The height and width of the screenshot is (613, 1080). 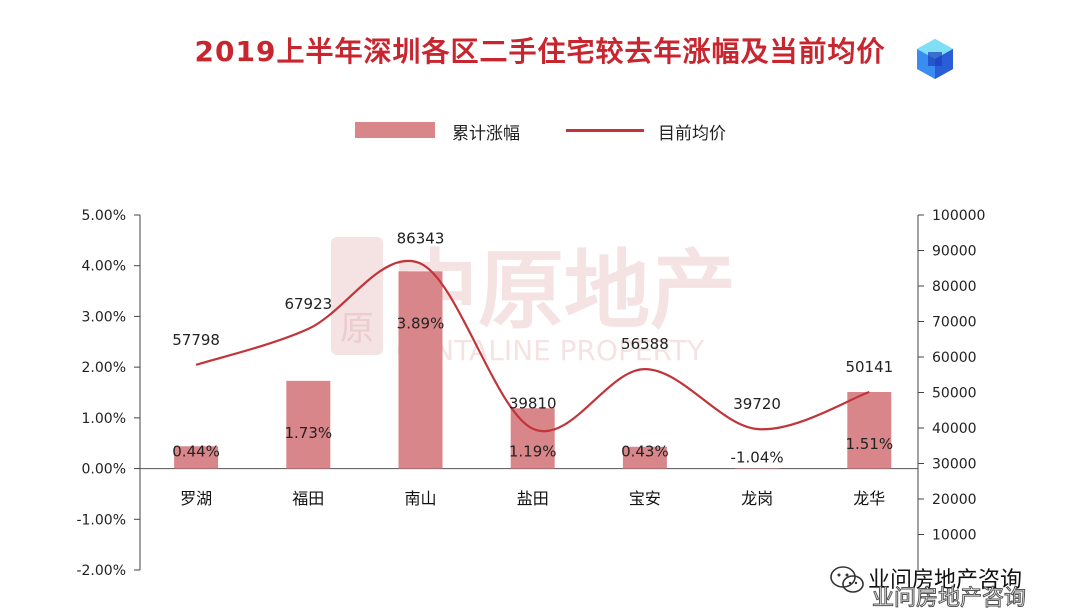 I want to click on category-label: 福田, so click(x=308, y=498).